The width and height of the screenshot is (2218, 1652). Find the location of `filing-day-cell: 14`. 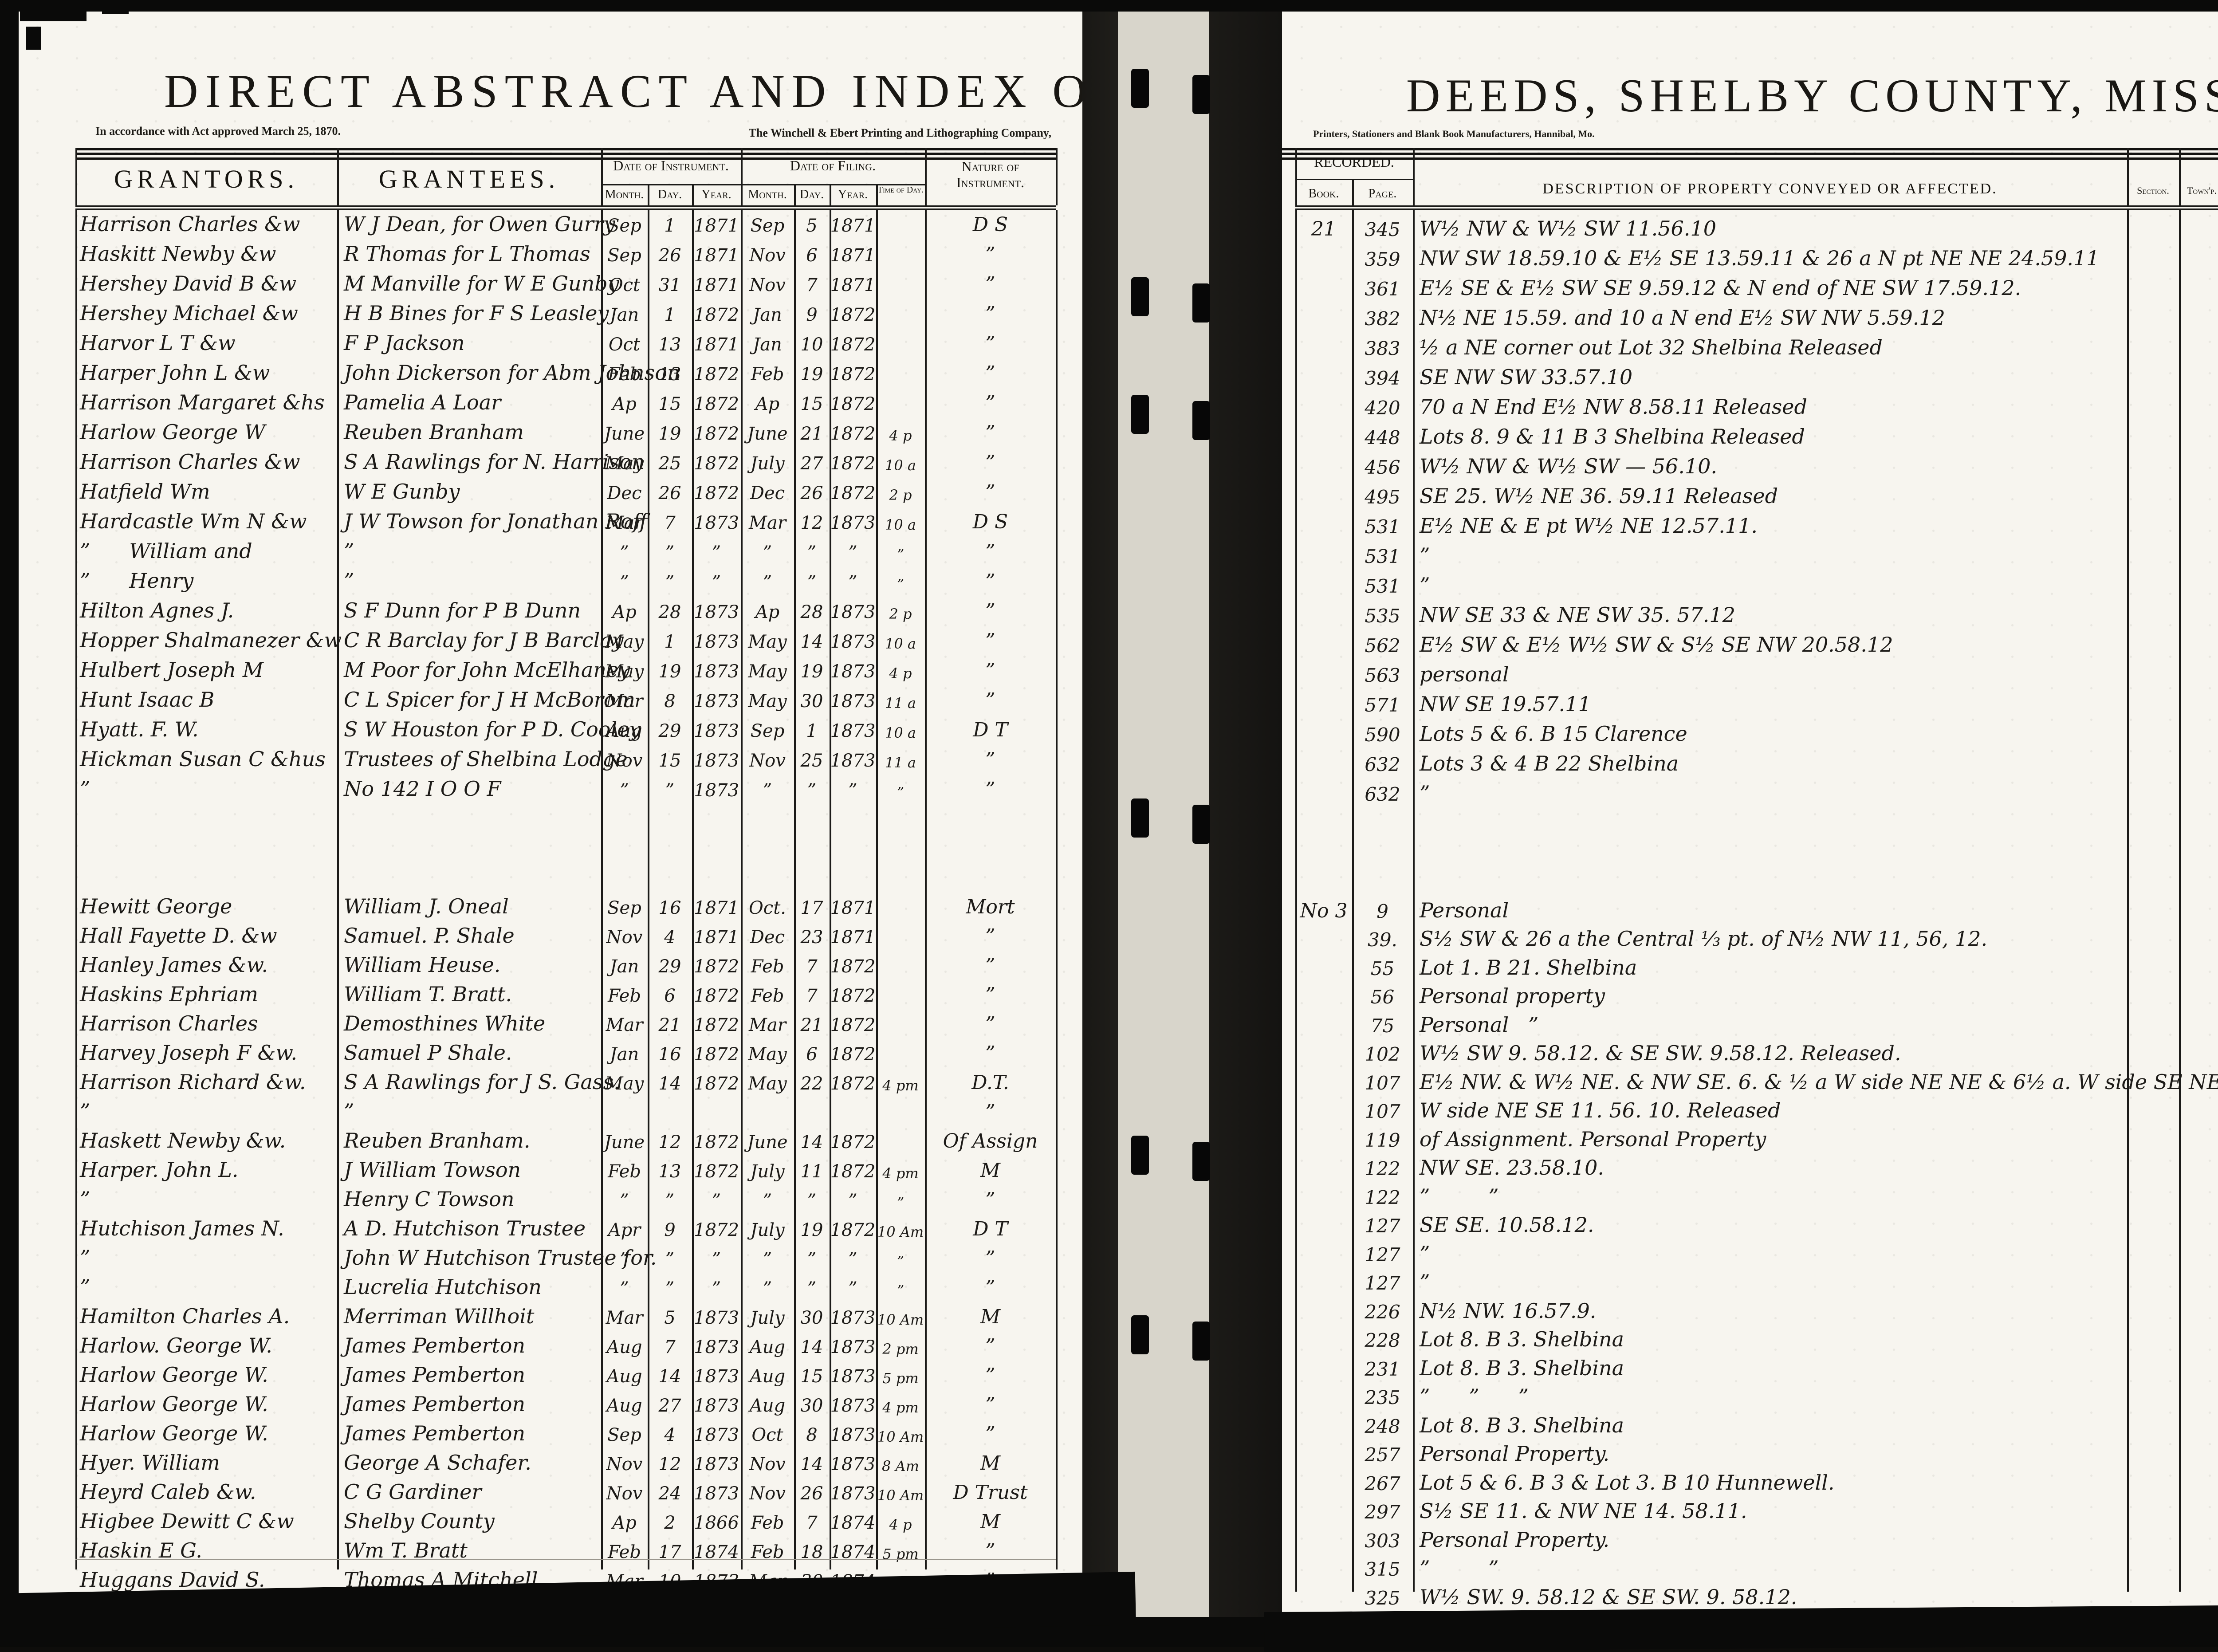

filing-day-cell: 14 is located at coordinates (811, 642).